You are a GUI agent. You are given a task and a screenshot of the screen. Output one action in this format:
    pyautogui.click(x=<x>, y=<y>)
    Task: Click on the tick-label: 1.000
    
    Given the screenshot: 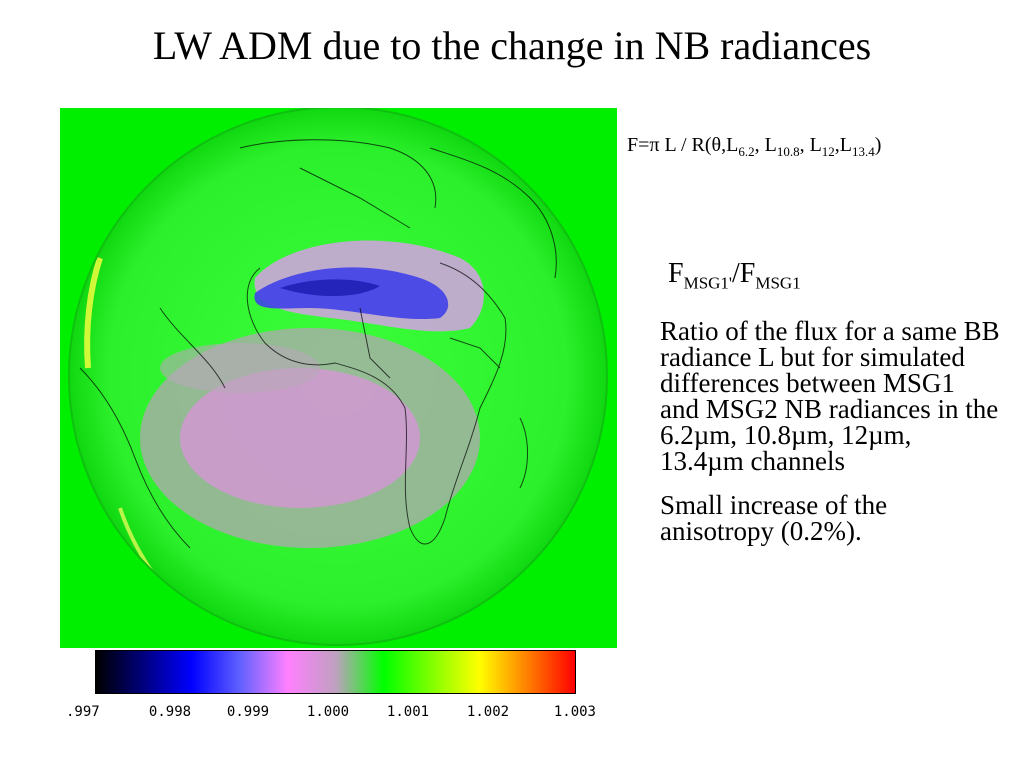 What is the action you would take?
    pyautogui.click(x=328, y=712)
    